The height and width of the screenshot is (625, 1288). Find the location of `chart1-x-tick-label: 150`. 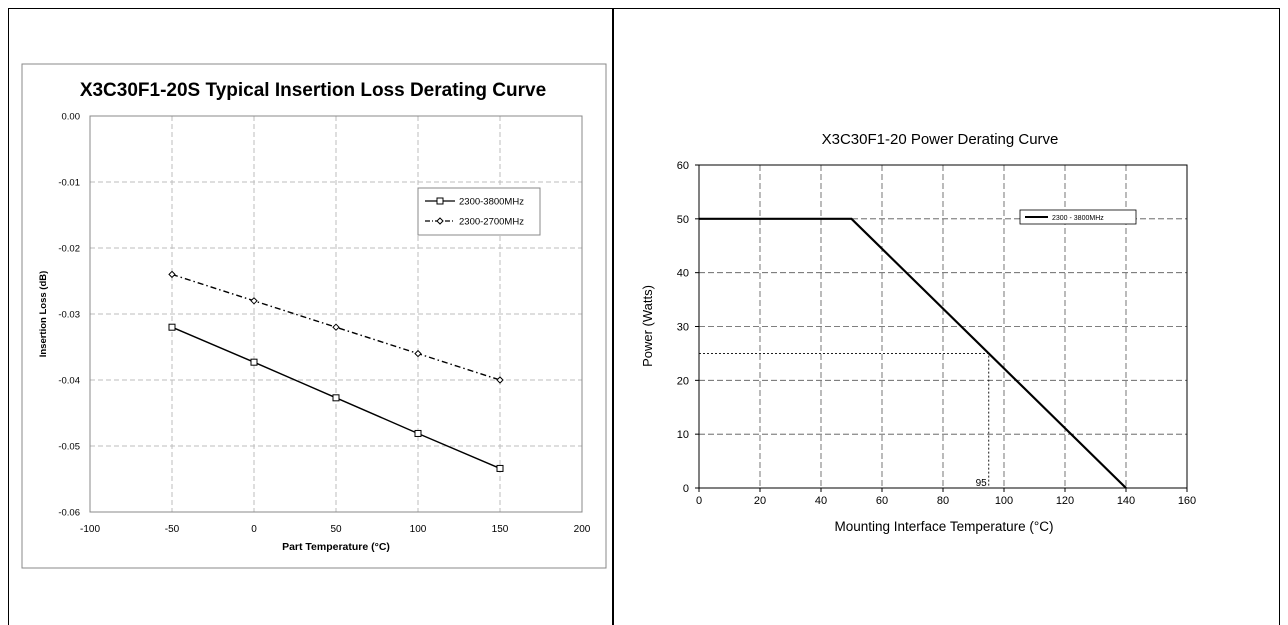

chart1-x-tick-label: 150 is located at coordinates (500, 529).